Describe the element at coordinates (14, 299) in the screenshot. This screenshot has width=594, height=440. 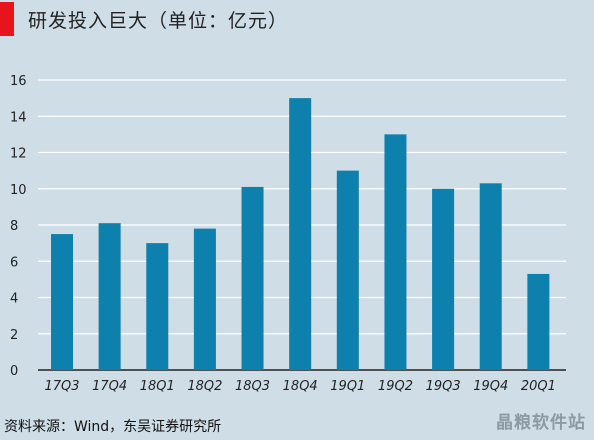
I see `y-tick-label: 4` at that location.